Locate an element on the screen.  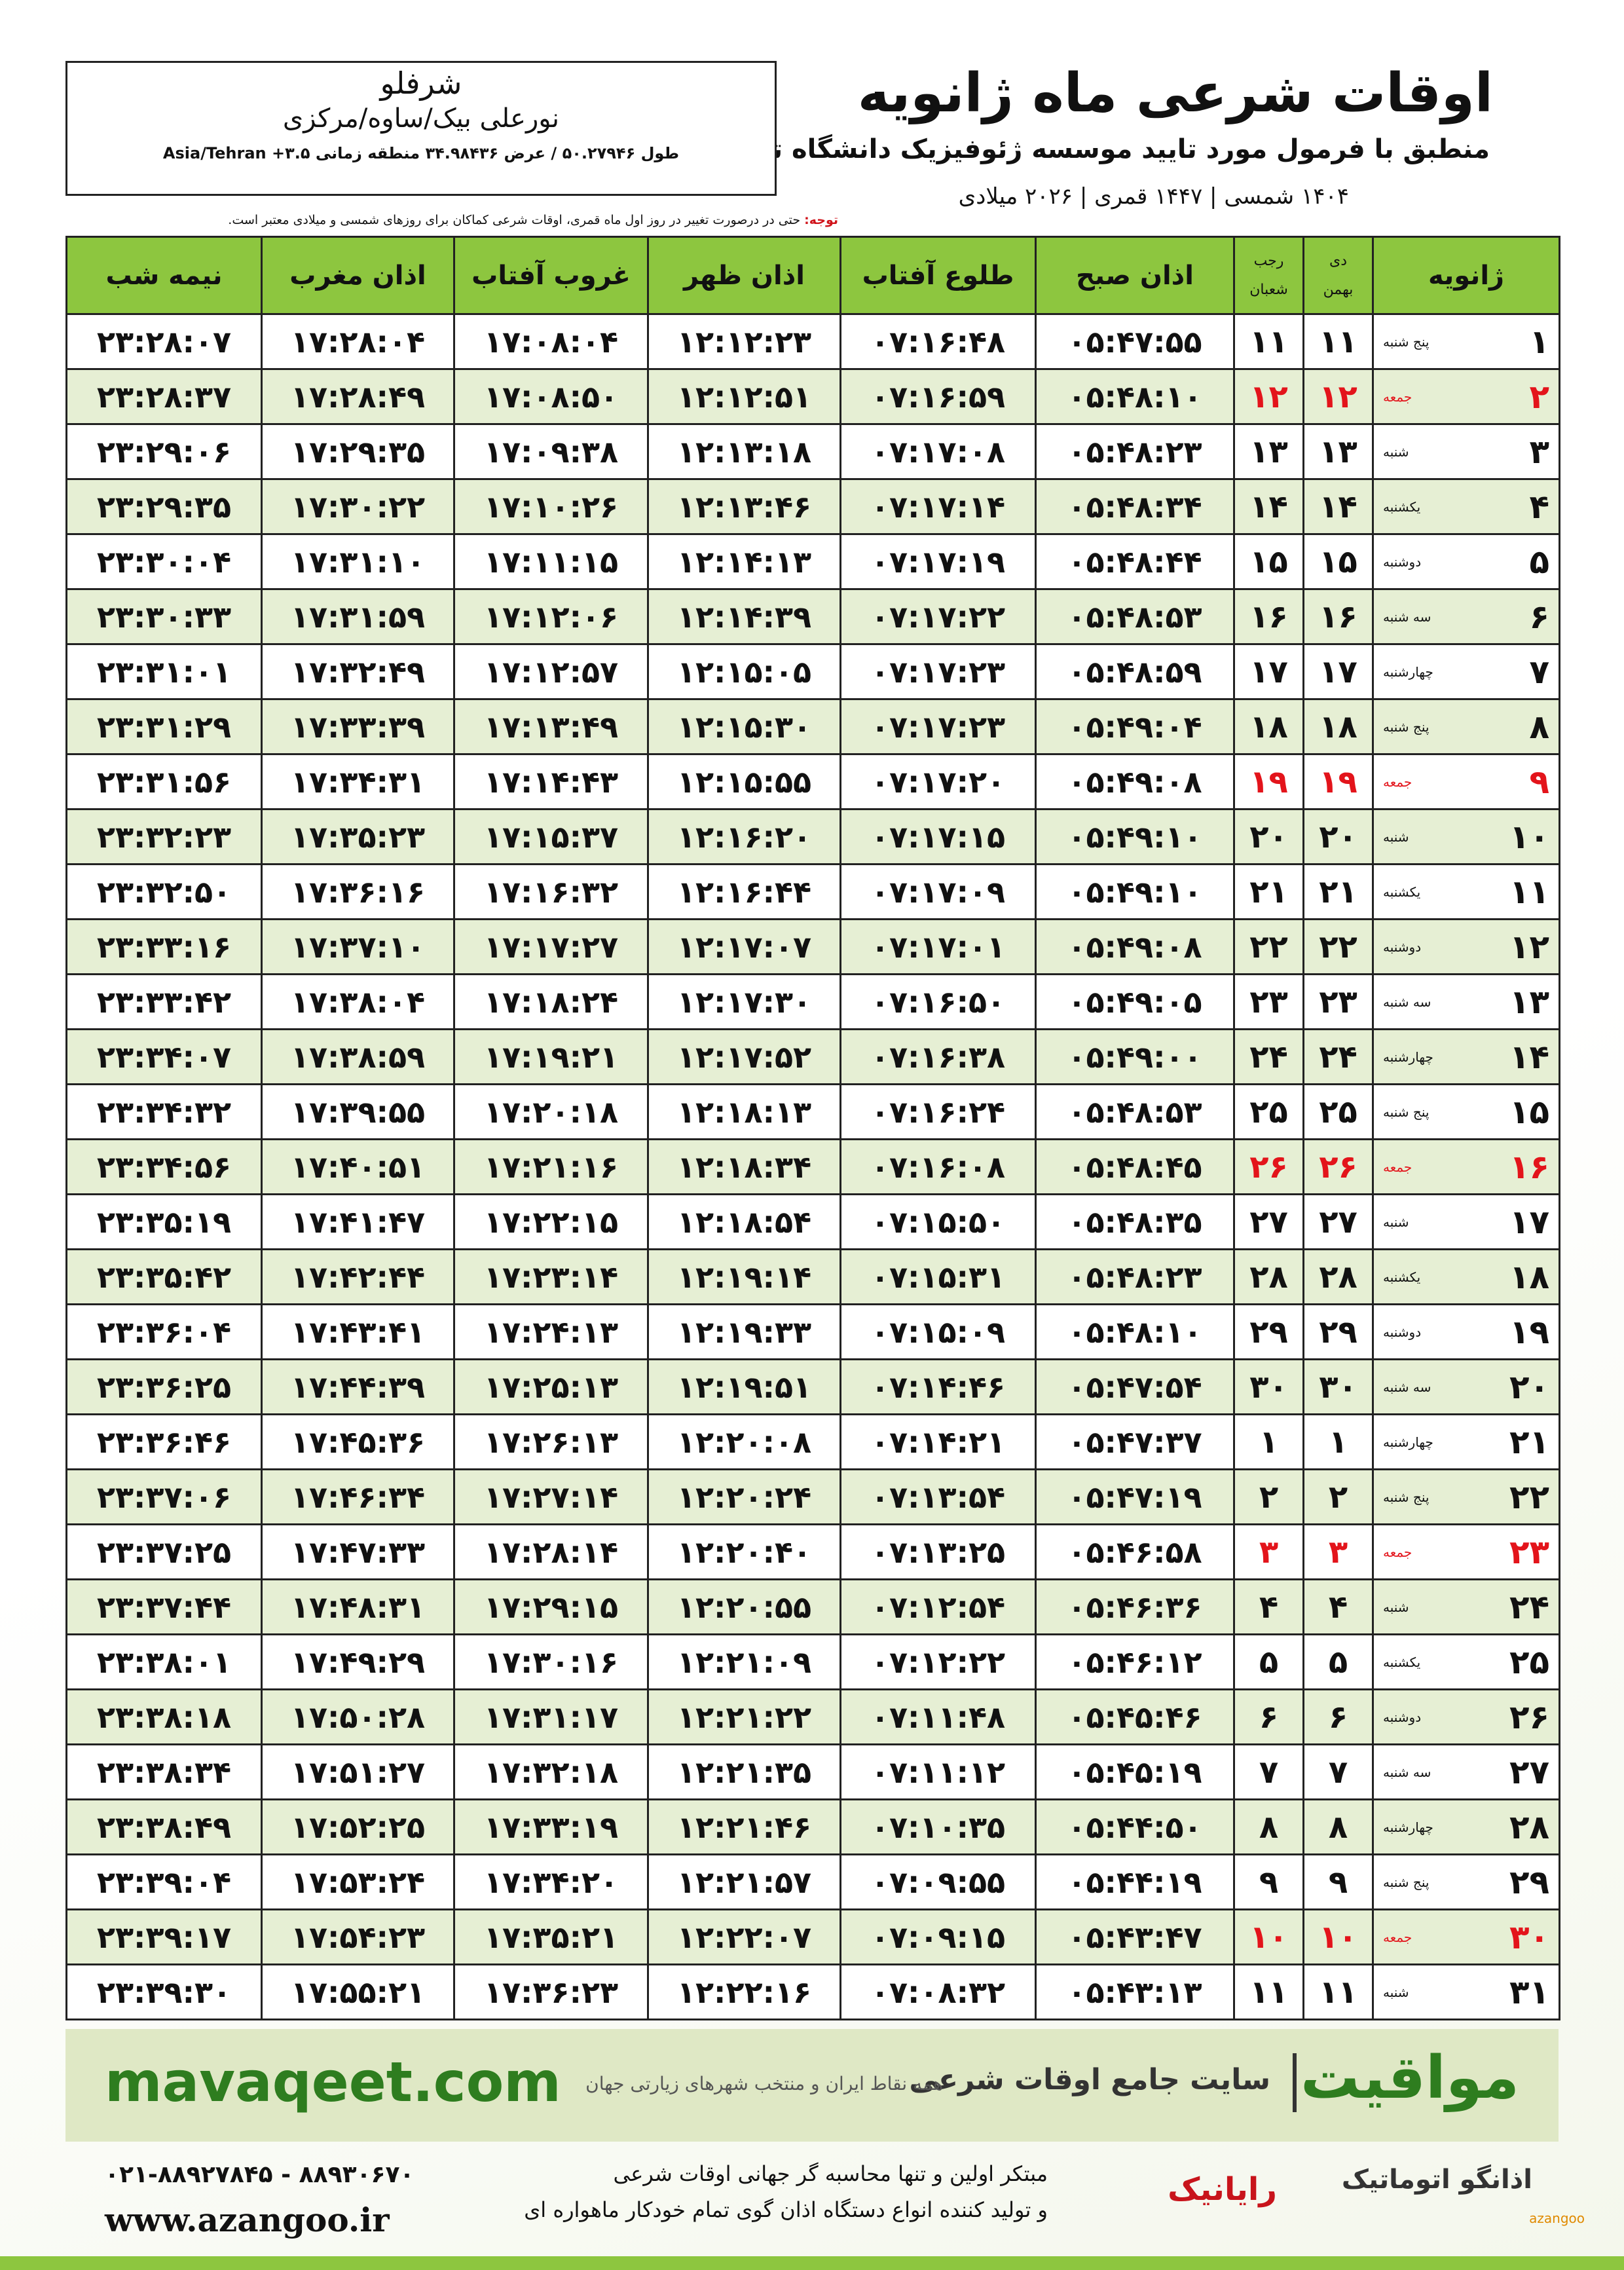
day-cell: ۱۹ دوشنبه is located at coordinates (1466, 1331).